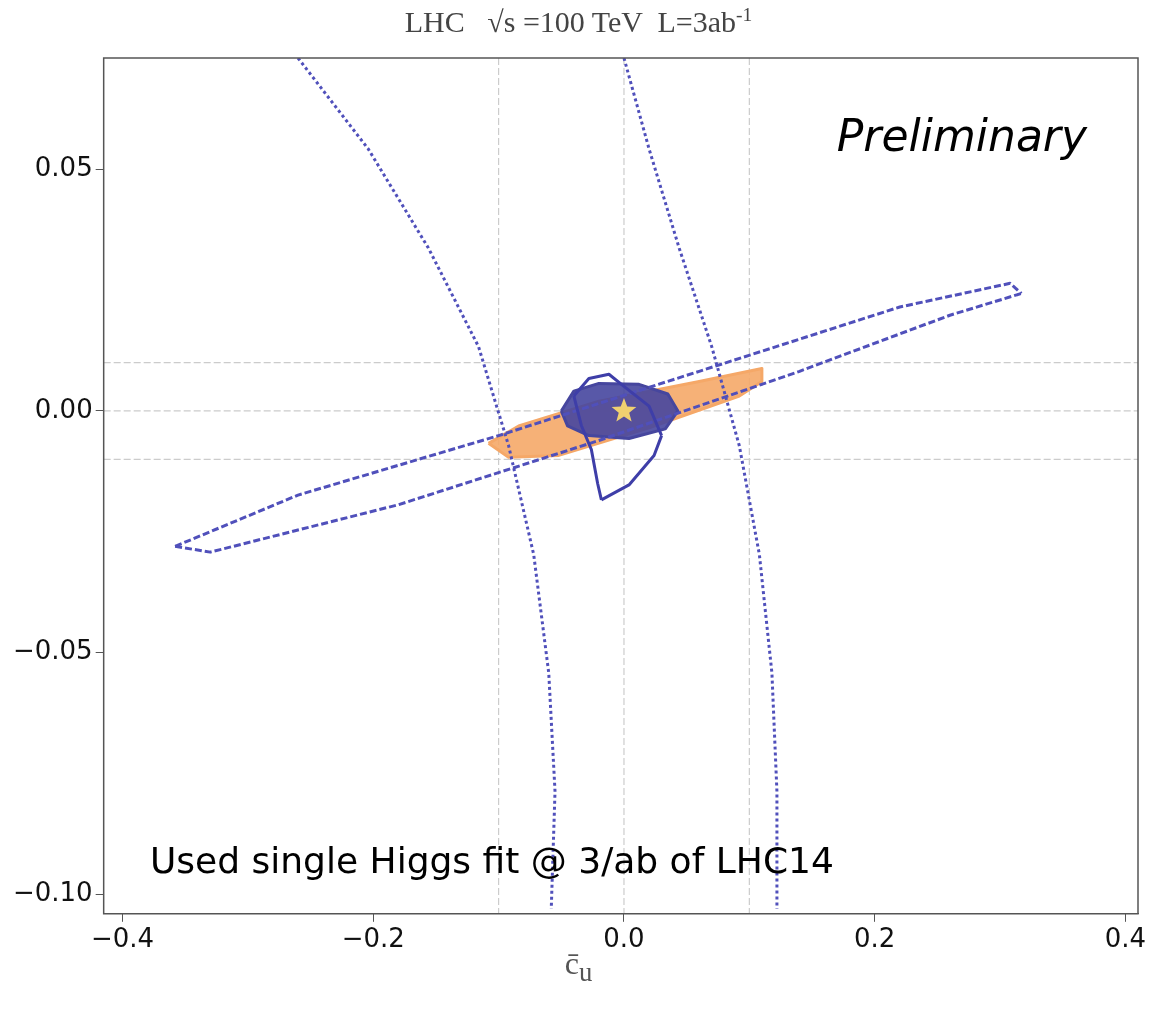 The width and height of the screenshot is (1157, 1021). What do you see at coordinates (961, 135) in the screenshot?
I see `annotation: Preliminary` at bounding box center [961, 135].